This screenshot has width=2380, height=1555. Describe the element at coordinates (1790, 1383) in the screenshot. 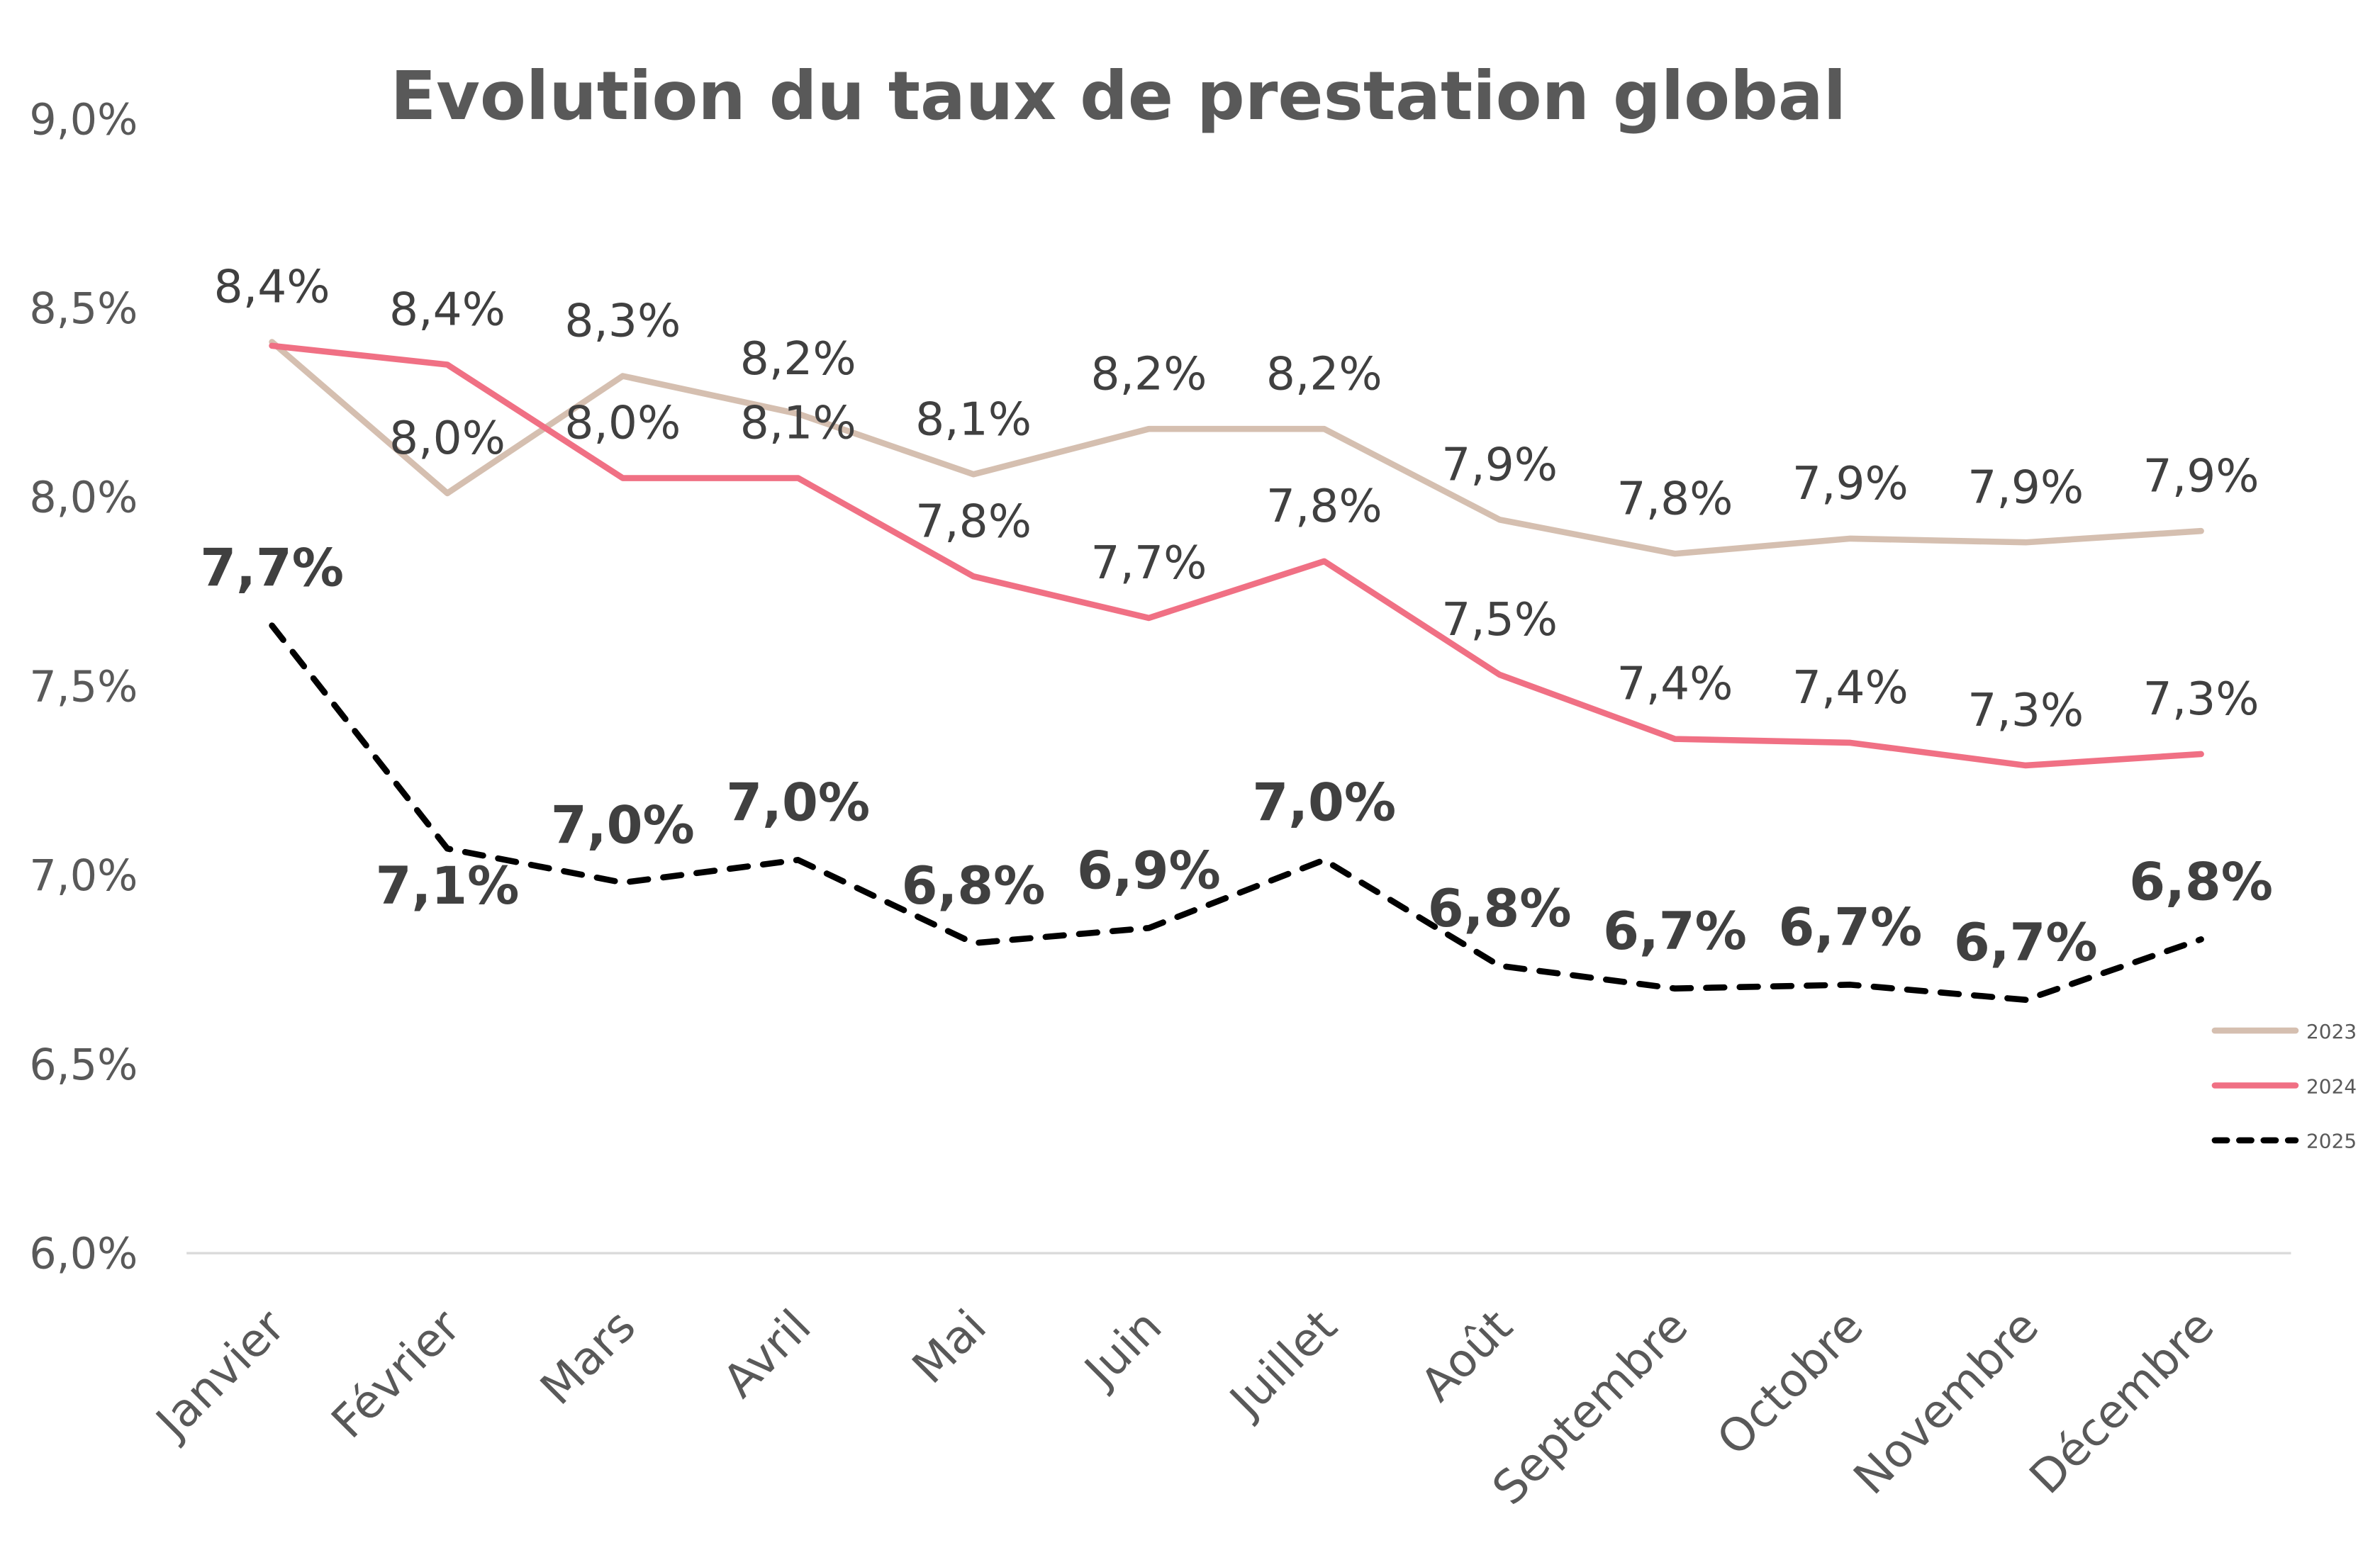

I see `x-tick-label: Octobre` at that location.